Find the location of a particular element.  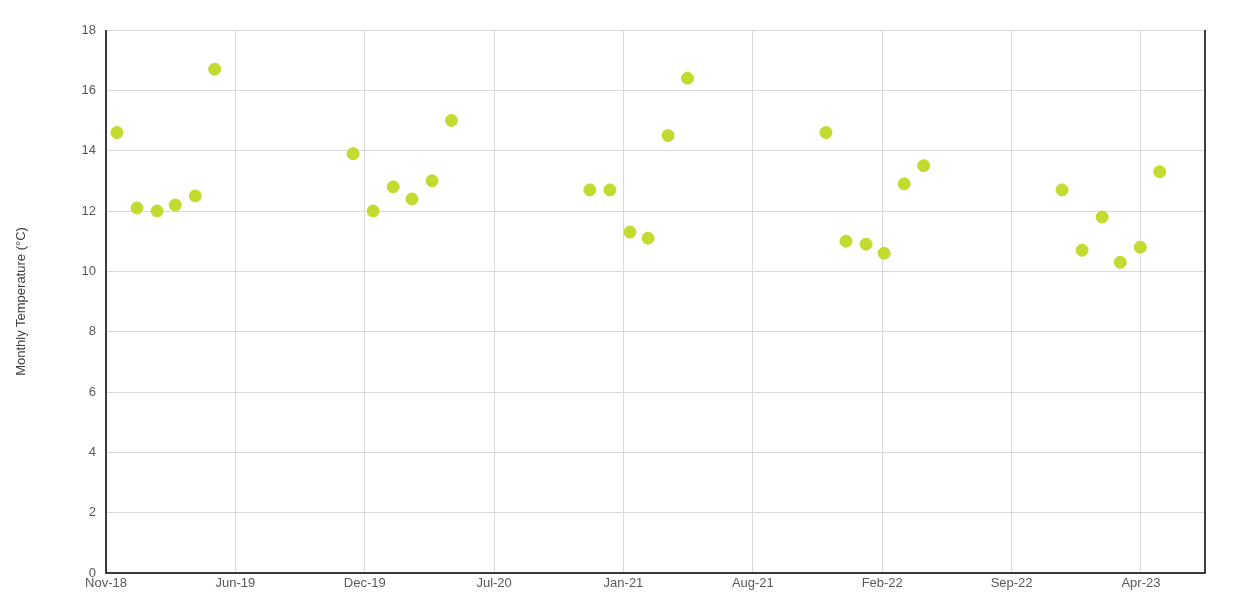

y-tick-label: 14 is located at coordinates (88, 150).